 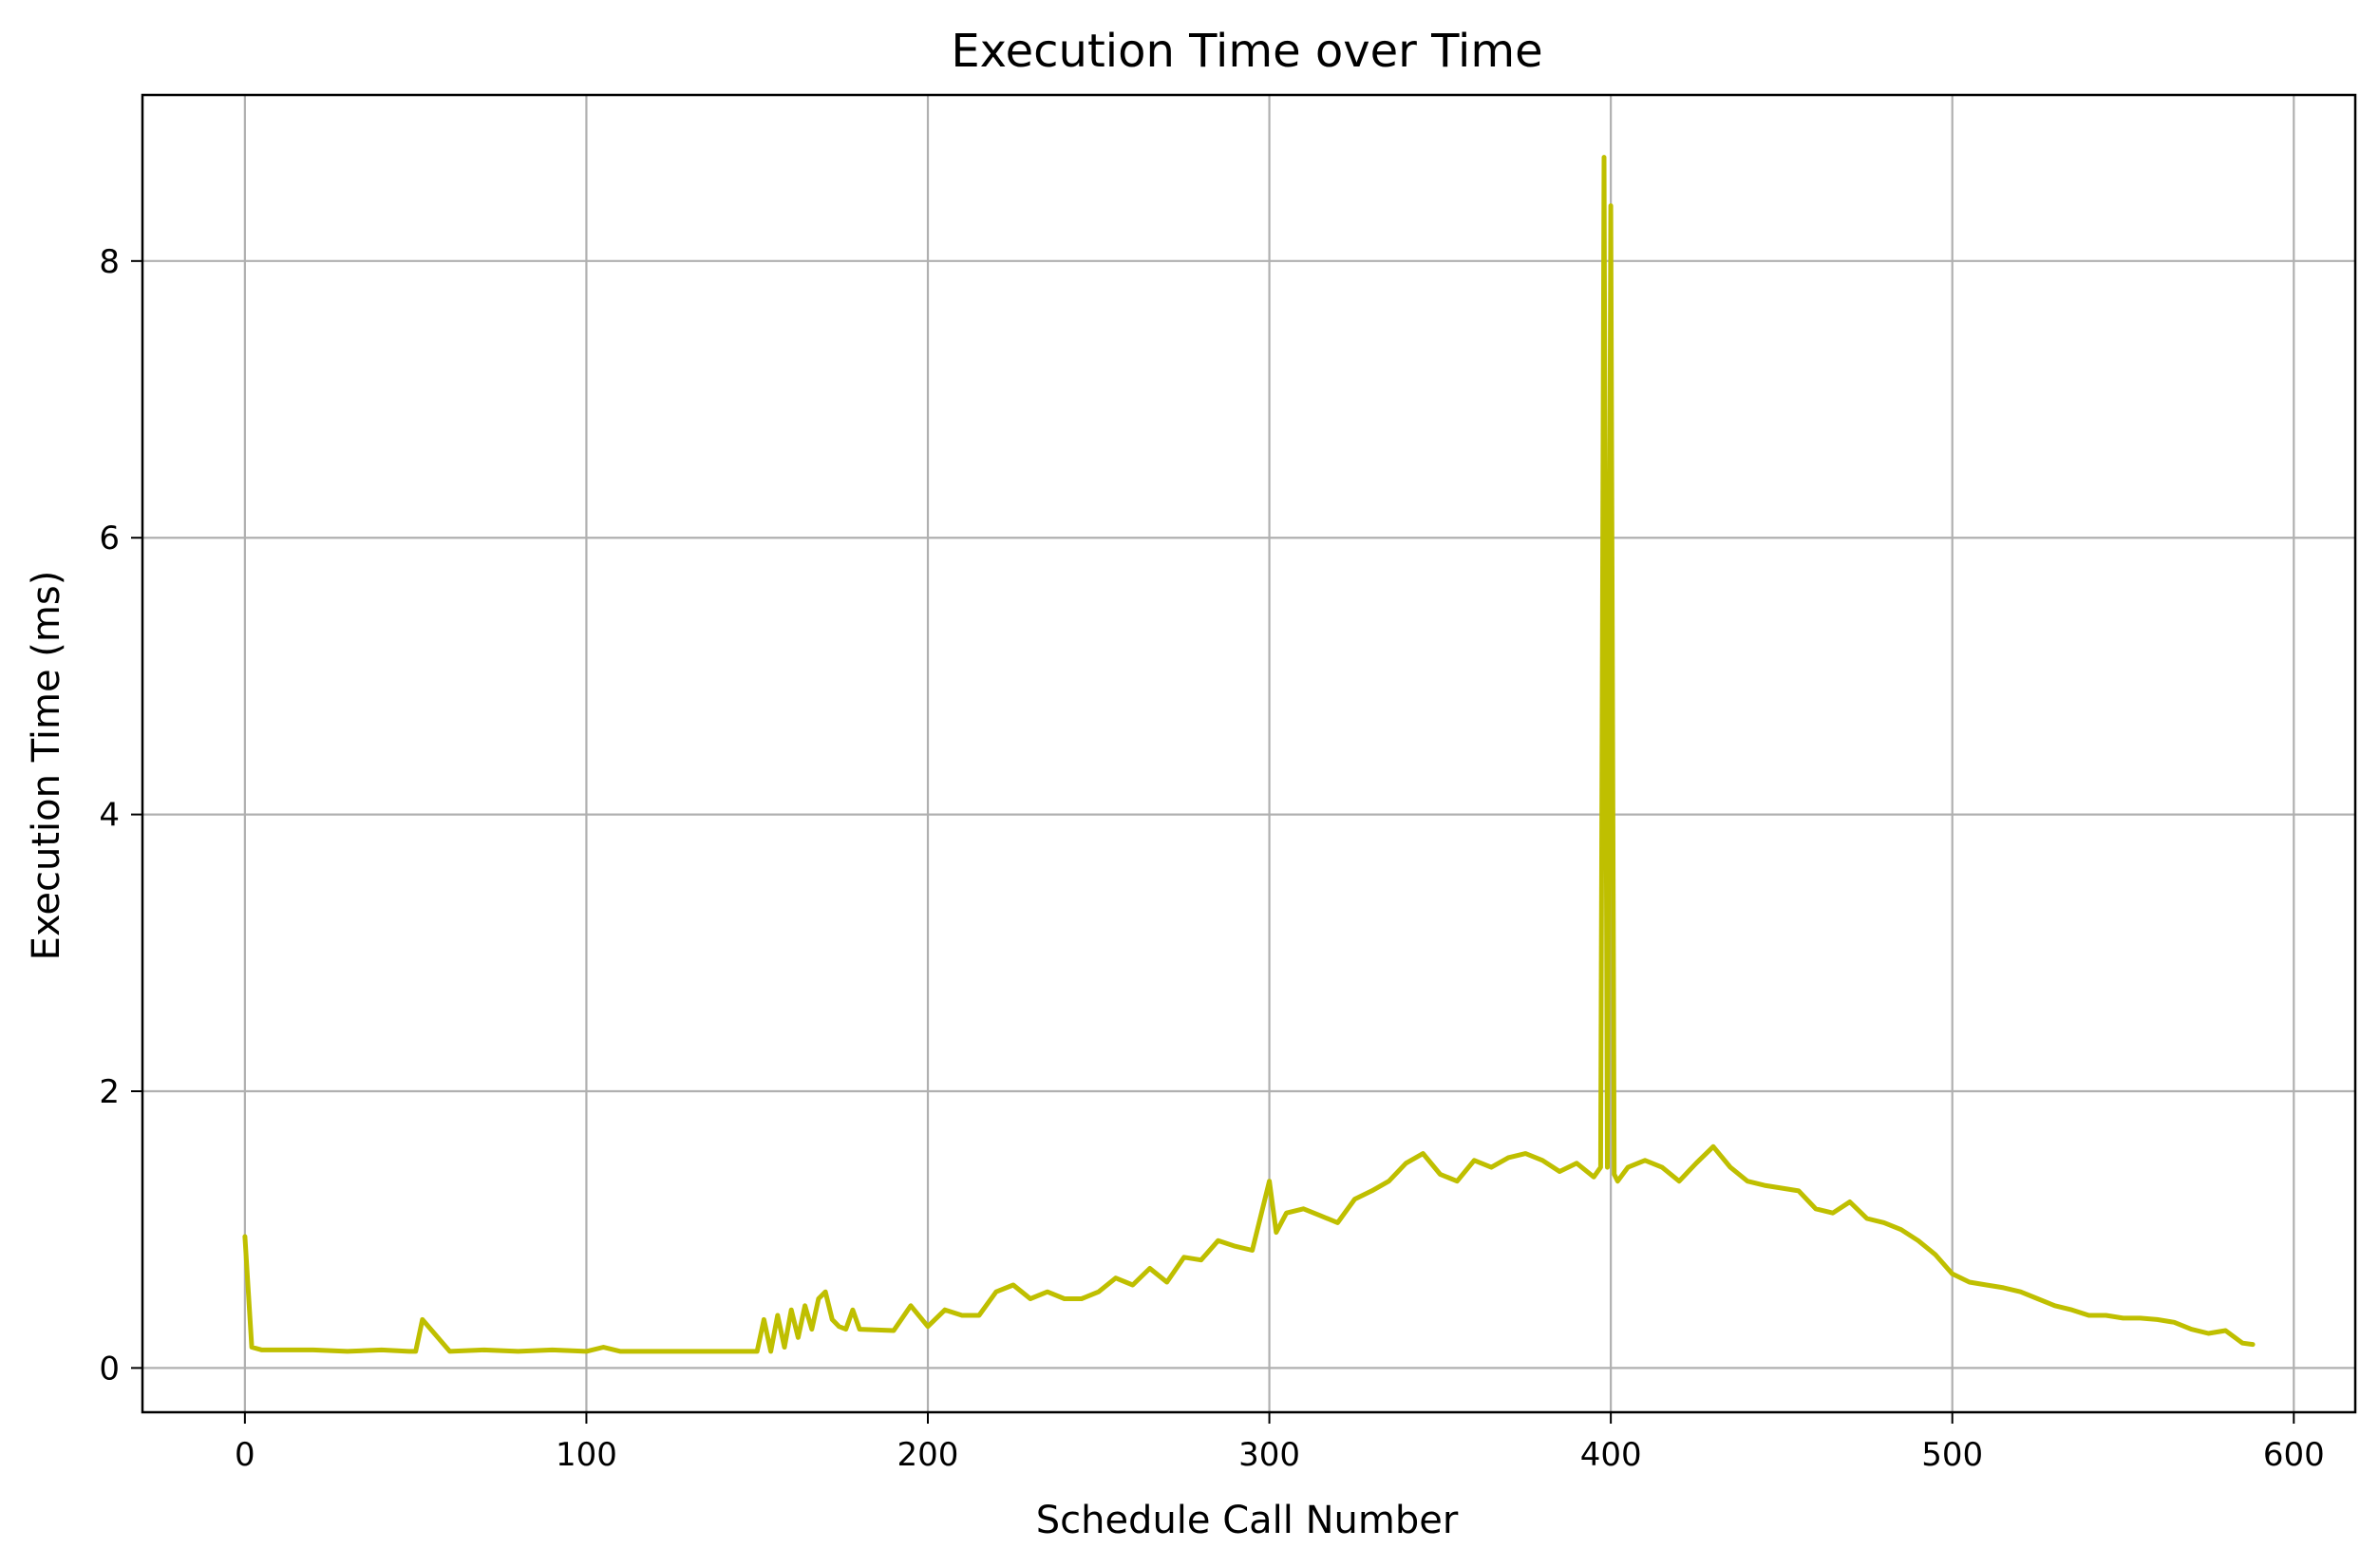 I want to click on x-tick-label: 300, so click(x=1269, y=1455).